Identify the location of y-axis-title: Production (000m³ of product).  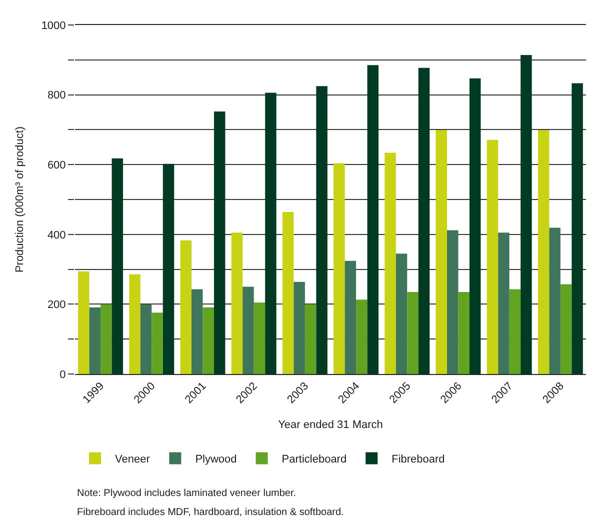
(20, 199).